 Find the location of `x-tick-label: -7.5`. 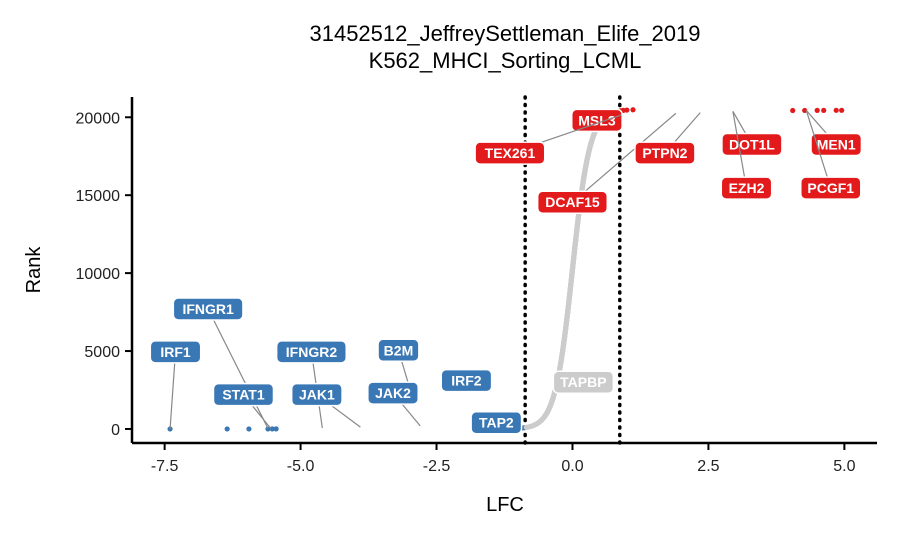

x-tick-label: -7.5 is located at coordinates (165, 466).